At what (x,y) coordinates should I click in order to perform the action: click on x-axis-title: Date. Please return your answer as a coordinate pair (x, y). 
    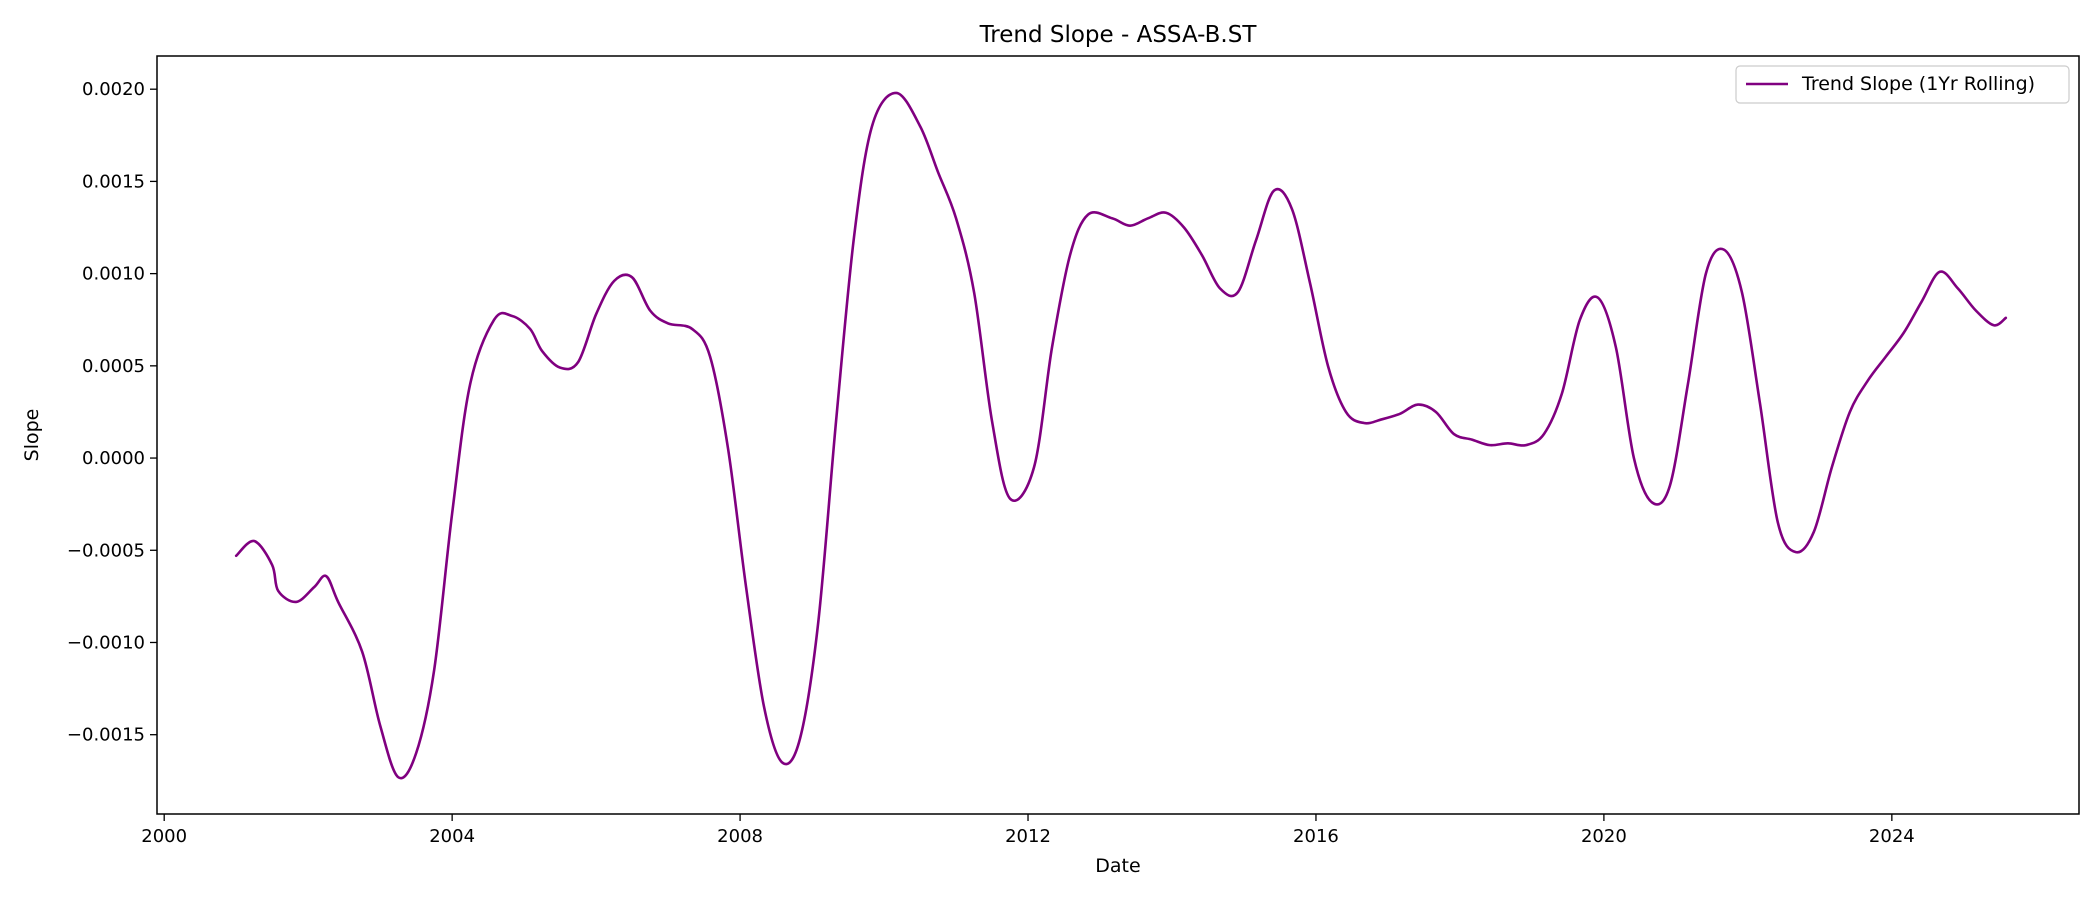
    Looking at the image, I should click on (1117, 866).